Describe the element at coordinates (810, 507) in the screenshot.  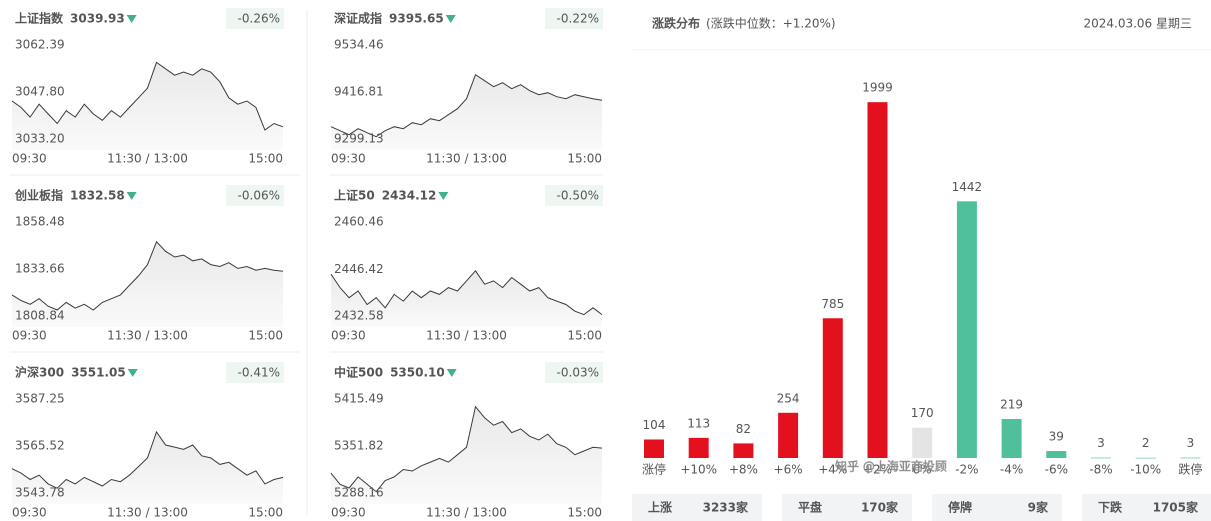
I see `summary-label: 平盘` at that location.